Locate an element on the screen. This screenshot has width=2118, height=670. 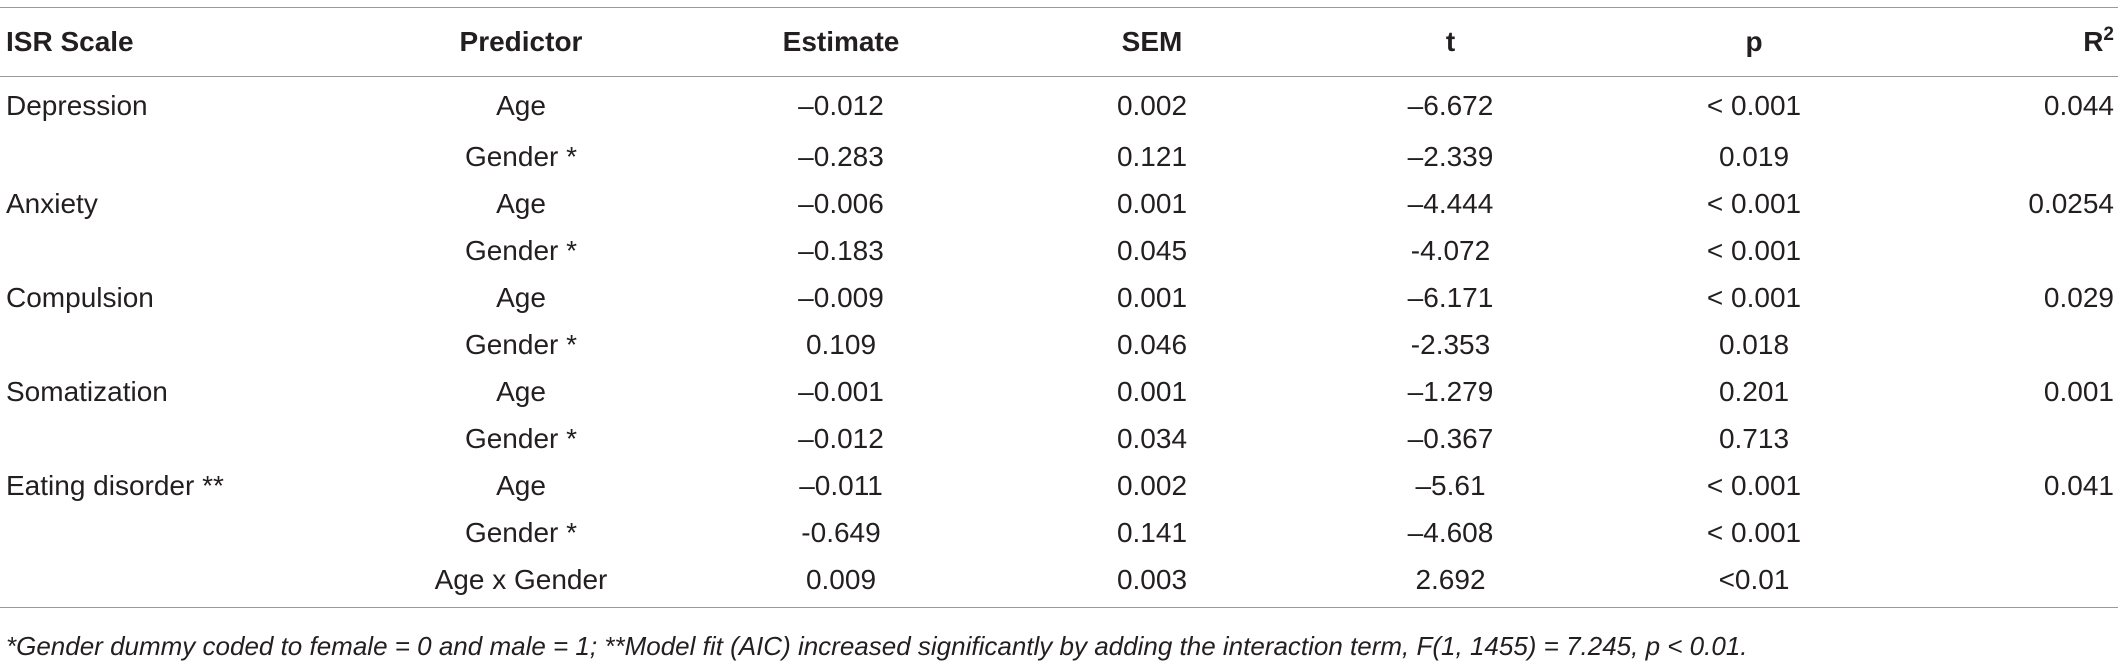
table-header: ISR Scale Predictor Estimate SEM t p R2 is located at coordinates (1059, 42).